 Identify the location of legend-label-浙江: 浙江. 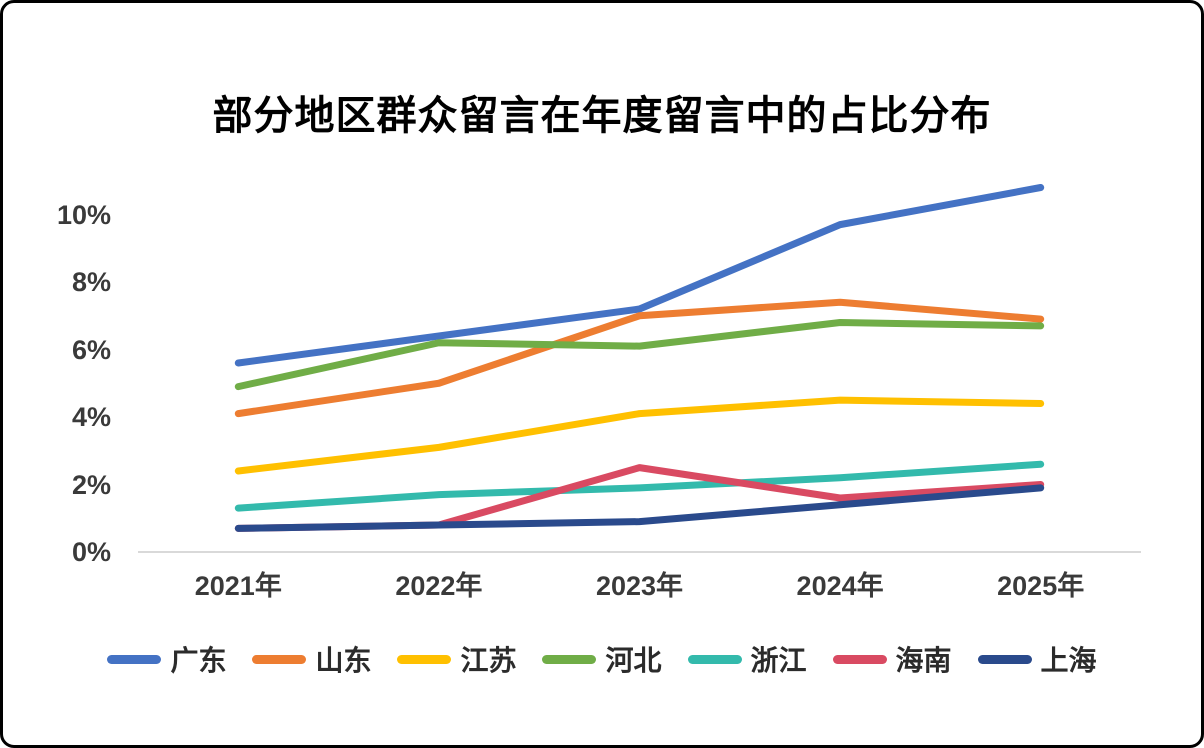
(778, 660).